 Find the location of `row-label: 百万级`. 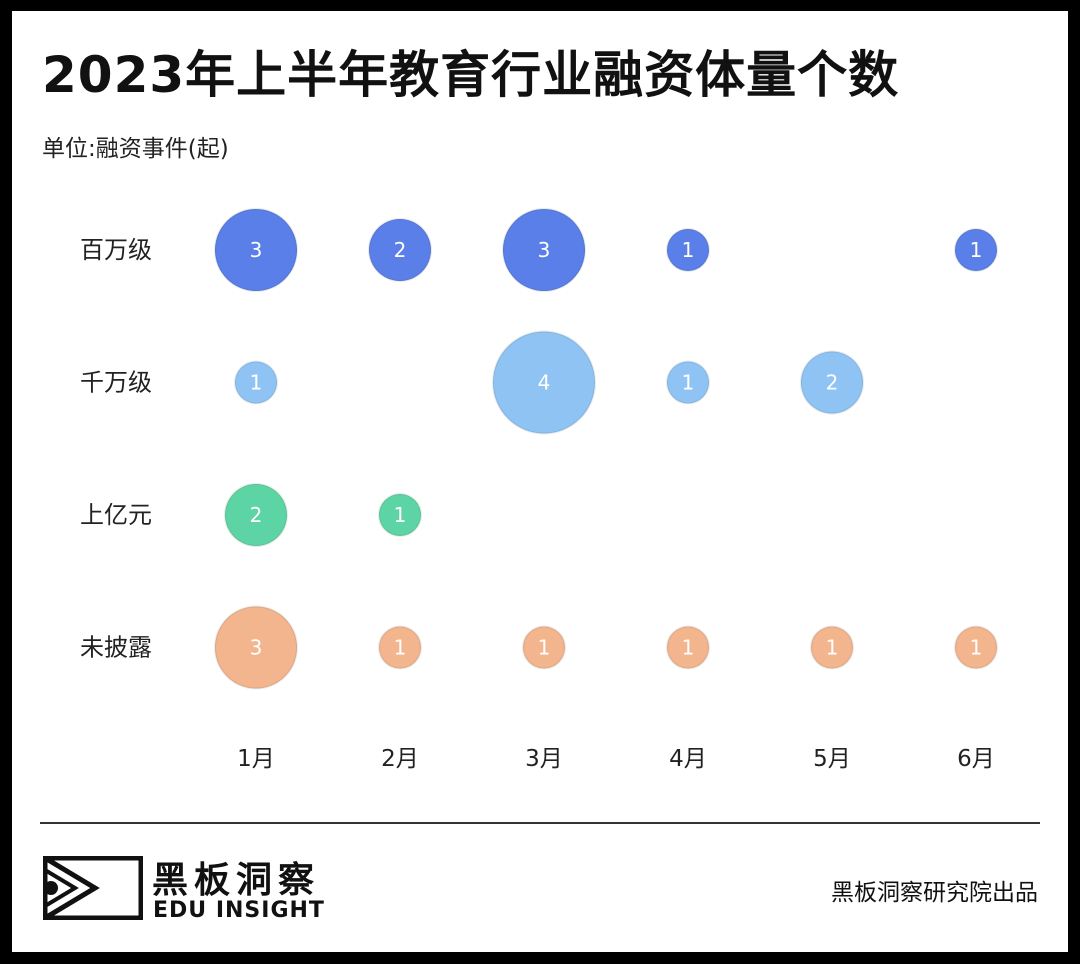

row-label: 百万级 is located at coordinates (116, 250).